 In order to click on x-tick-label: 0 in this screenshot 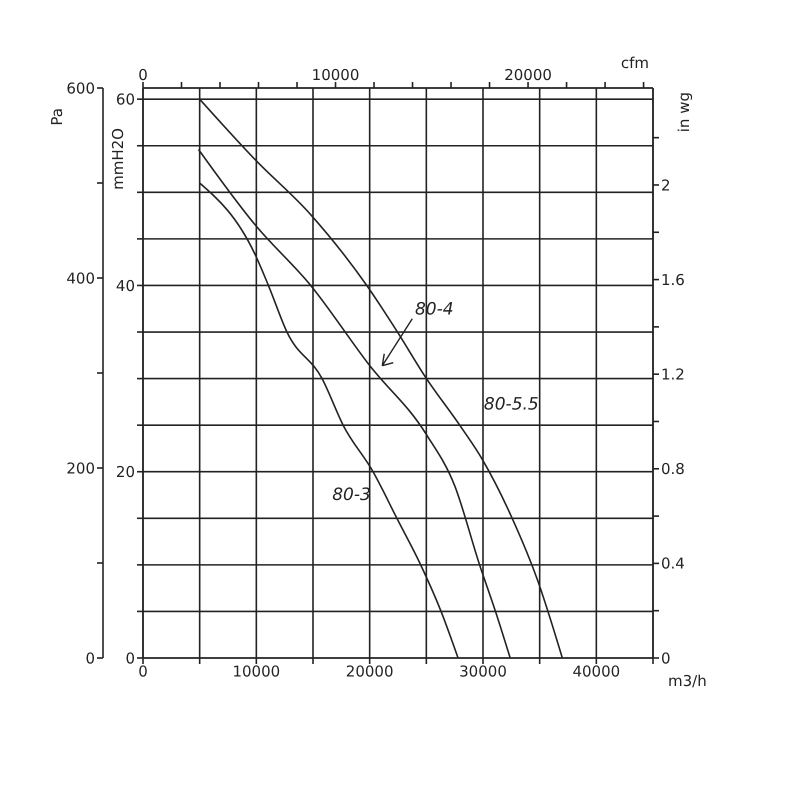, I will do `click(143, 671)`.